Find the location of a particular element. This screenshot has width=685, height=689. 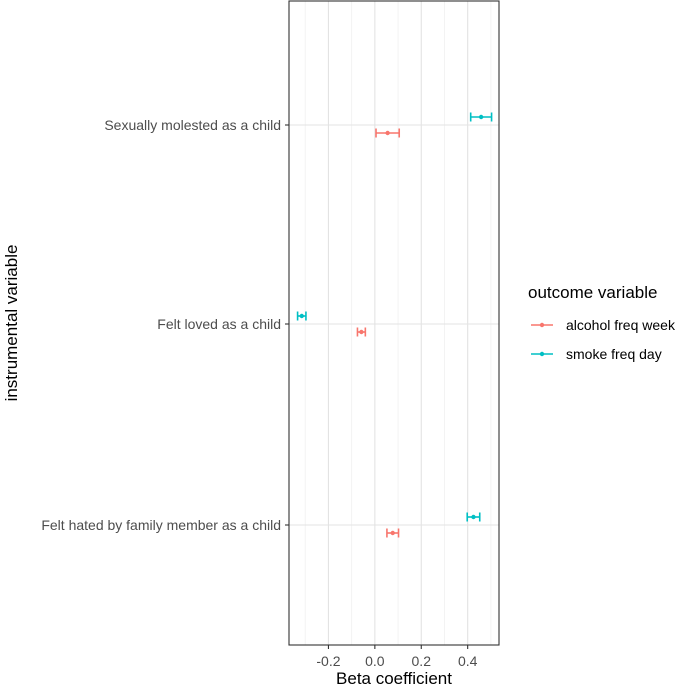

legend-item: smoke freq day is located at coordinates (596, 354).